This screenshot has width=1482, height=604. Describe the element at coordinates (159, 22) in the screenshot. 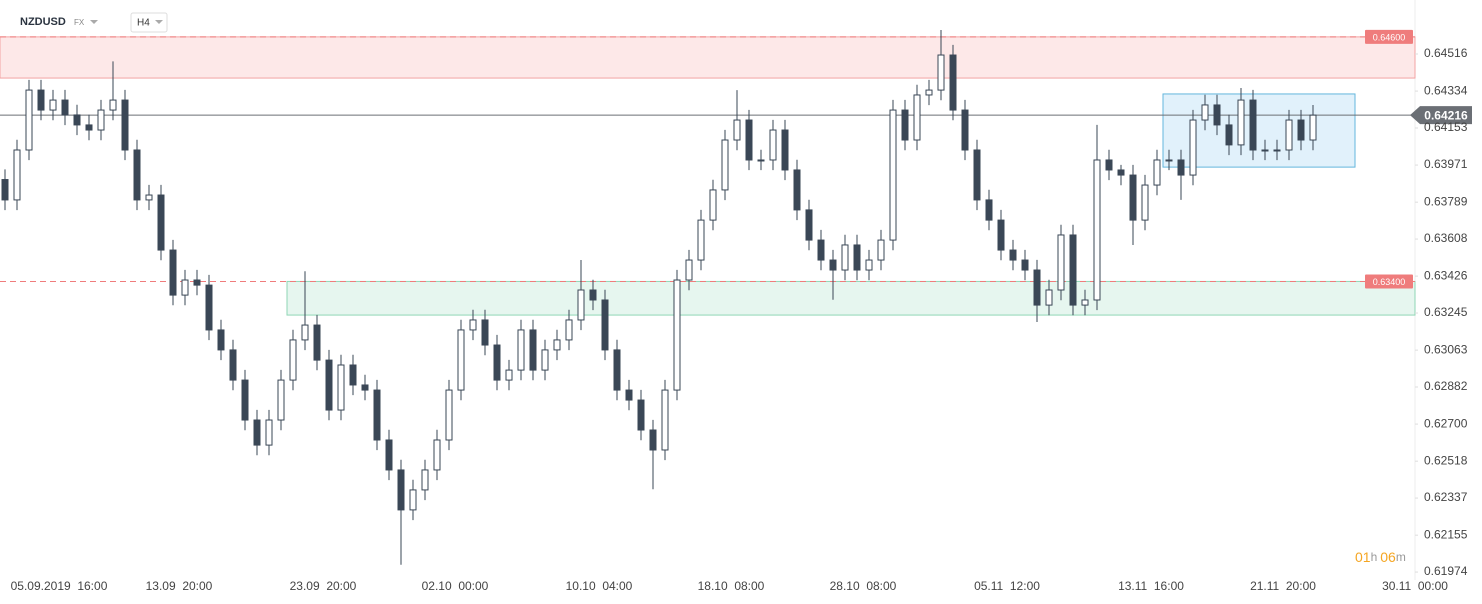

I see `interval-arrow` at that location.